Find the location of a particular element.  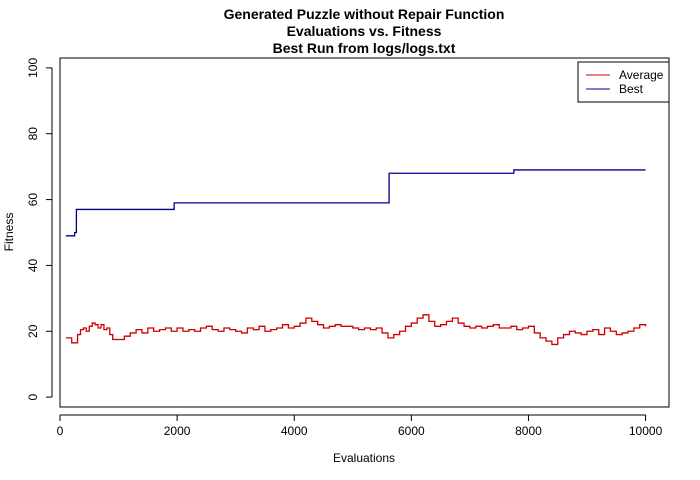

y-tick-label: 20 is located at coordinates (33, 331).